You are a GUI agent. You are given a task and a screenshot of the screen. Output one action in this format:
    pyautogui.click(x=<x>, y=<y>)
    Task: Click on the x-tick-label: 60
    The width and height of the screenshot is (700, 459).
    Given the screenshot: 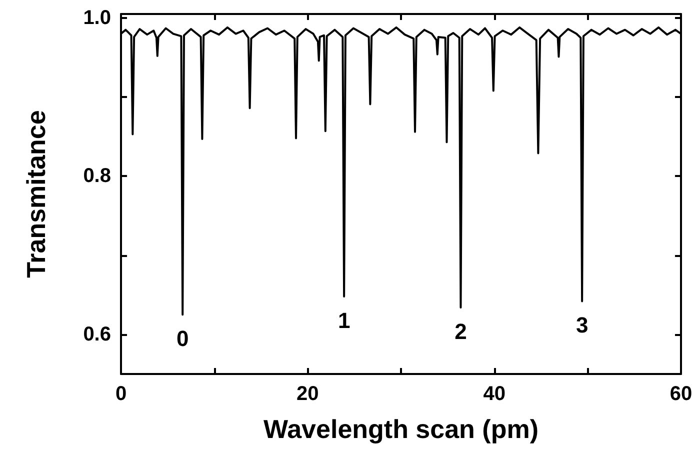 What is the action you would take?
    pyautogui.click(x=681, y=394)
    